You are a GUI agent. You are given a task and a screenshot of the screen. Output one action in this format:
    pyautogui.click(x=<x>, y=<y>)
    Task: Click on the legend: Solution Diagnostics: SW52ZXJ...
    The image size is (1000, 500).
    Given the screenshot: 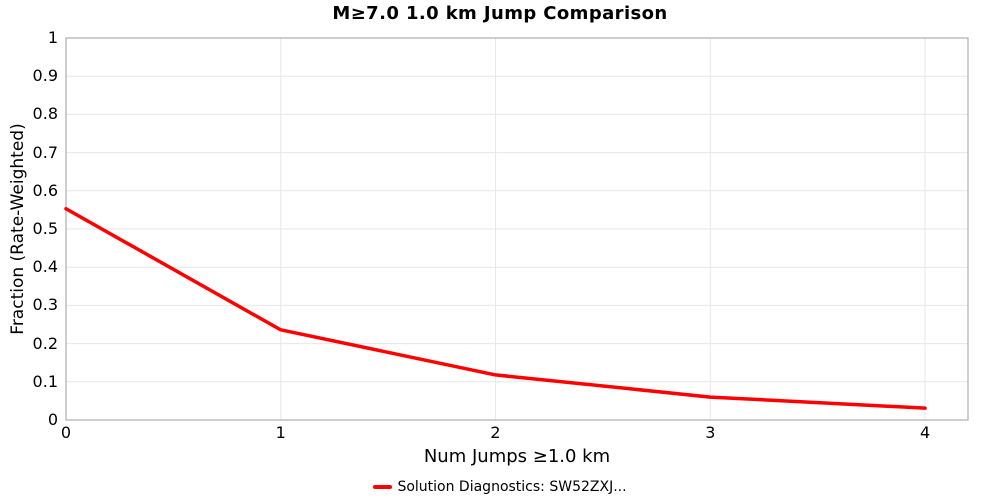 What is the action you would take?
    pyautogui.click(x=500, y=487)
    